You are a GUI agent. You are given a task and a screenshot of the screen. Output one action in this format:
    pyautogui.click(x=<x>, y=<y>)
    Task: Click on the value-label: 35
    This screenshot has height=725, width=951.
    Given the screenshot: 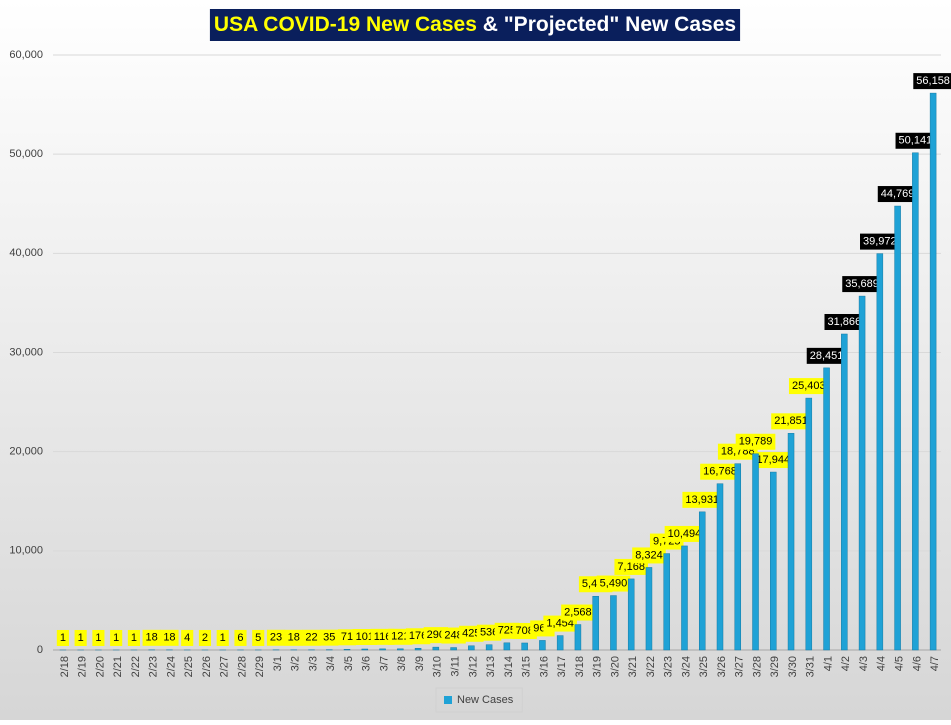 What is the action you would take?
    pyautogui.click(x=329, y=638)
    